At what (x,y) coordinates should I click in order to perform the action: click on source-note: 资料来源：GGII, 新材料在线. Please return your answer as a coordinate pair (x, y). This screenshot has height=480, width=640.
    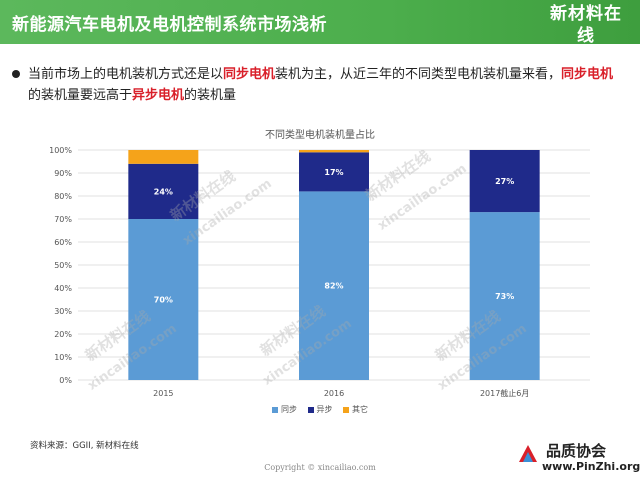
    Looking at the image, I should click on (84, 446).